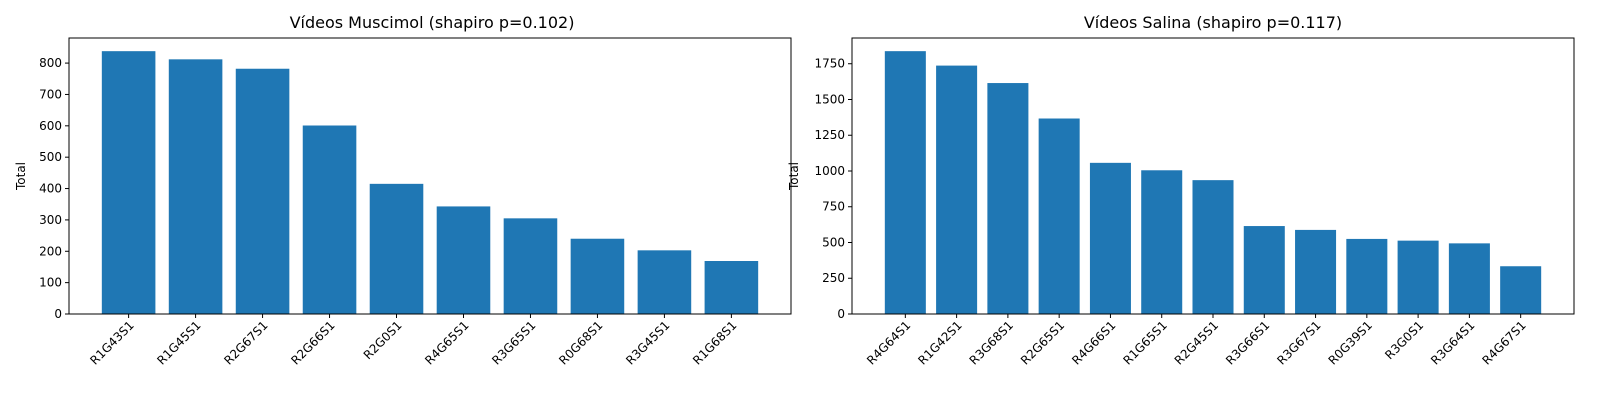 The width and height of the screenshot is (1600, 404). I want to click on y-tick-label: 600, so click(50, 126).